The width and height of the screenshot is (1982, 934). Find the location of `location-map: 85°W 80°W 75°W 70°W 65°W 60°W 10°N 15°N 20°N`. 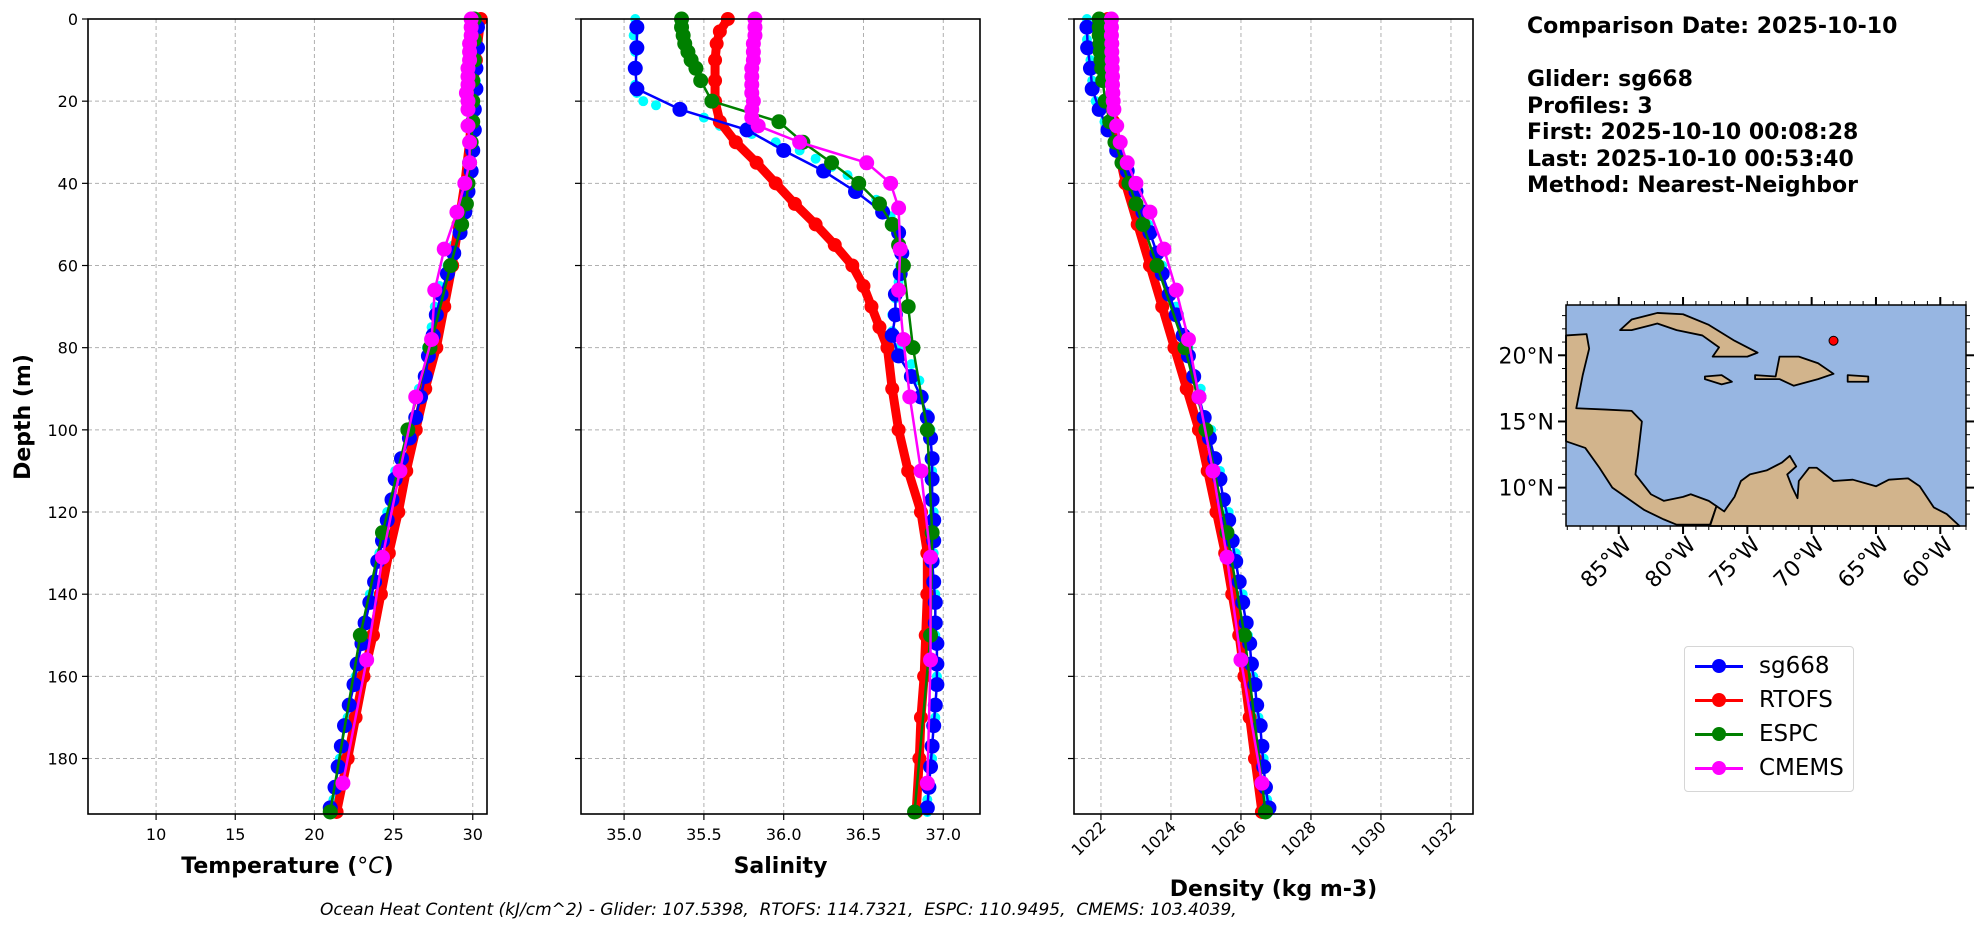

location-map: 85°W 80°W 75°W 70°W 65°W 60°W 10°N 15°N 20°N is located at coordinates (1736, 445).